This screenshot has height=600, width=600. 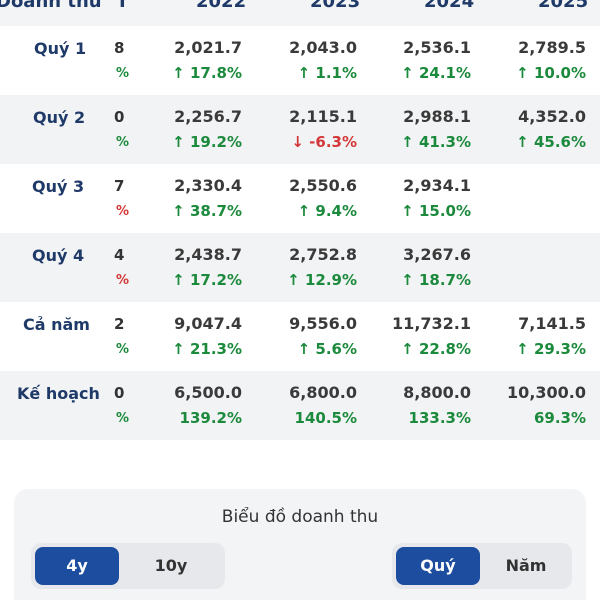 I want to click on header-year-2022: 2022, so click(x=221, y=6).